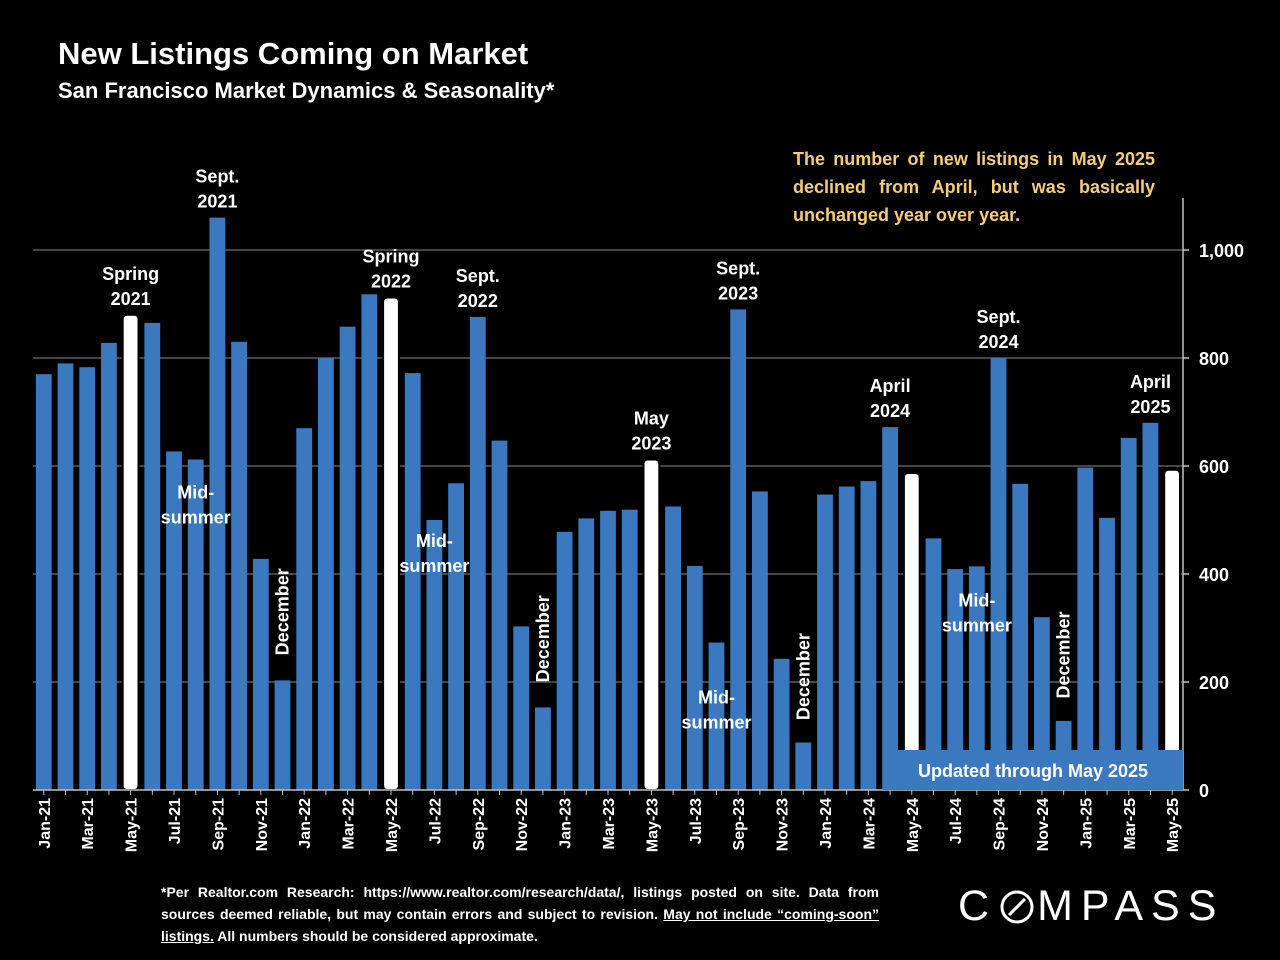 This screenshot has height=960, width=1280. I want to click on y-tick-label: 400, so click(1214, 575).